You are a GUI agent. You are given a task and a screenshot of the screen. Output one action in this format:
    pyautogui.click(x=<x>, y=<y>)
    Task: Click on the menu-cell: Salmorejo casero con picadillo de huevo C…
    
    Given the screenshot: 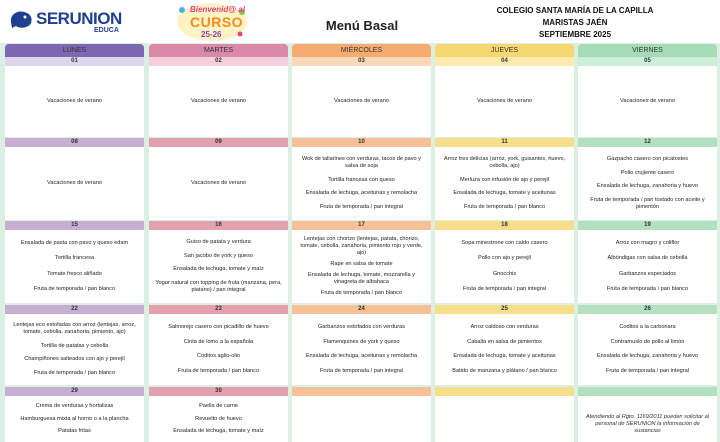 What is the action you would take?
    pyautogui.click(x=218, y=349)
    